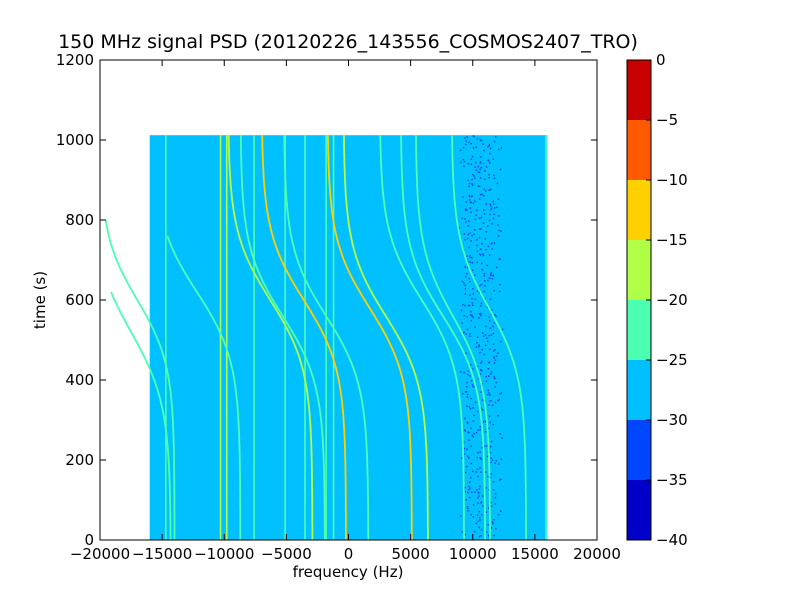 This screenshot has height=604, width=800. I want to click on colorbar-band, so click(639, 90).